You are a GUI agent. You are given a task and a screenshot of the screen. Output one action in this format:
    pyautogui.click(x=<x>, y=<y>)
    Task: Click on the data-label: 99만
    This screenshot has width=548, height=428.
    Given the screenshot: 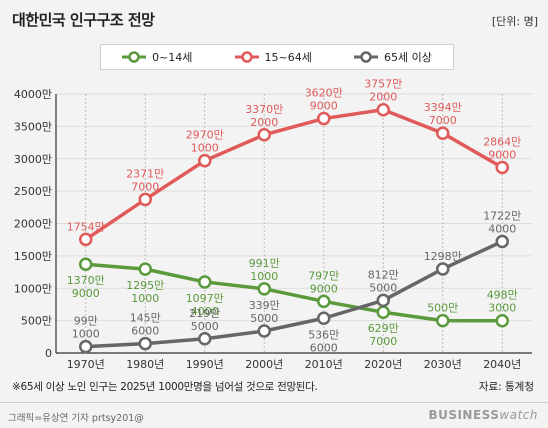 What is the action you would take?
    pyautogui.click(x=86, y=321)
    